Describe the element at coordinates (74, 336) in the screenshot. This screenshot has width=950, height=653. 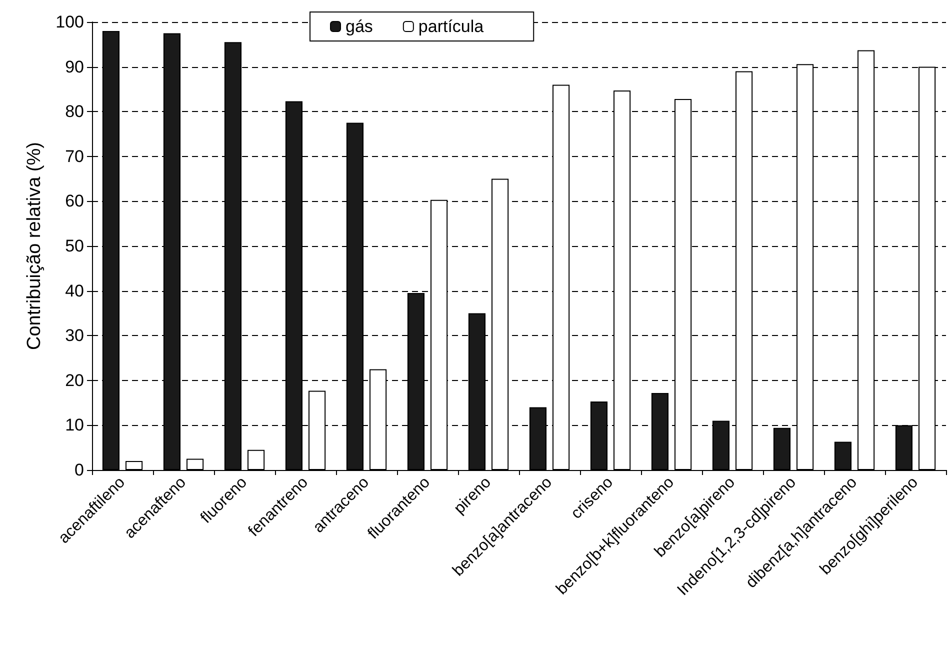
I see `y-tick-label: 30` at that location.